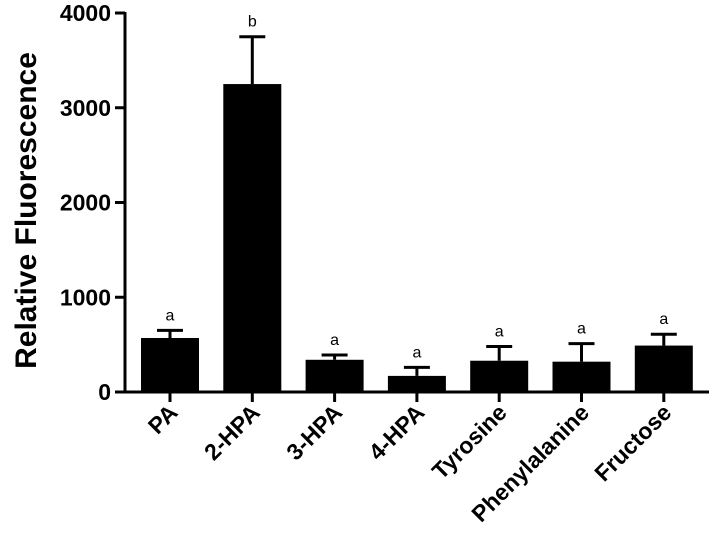 Image resolution: width=709 pixels, height=557 pixels. What do you see at coordinates (632, 442) in the screenshot?
I see `x-tick-label: Fructose` at bounding box center [632, 442].